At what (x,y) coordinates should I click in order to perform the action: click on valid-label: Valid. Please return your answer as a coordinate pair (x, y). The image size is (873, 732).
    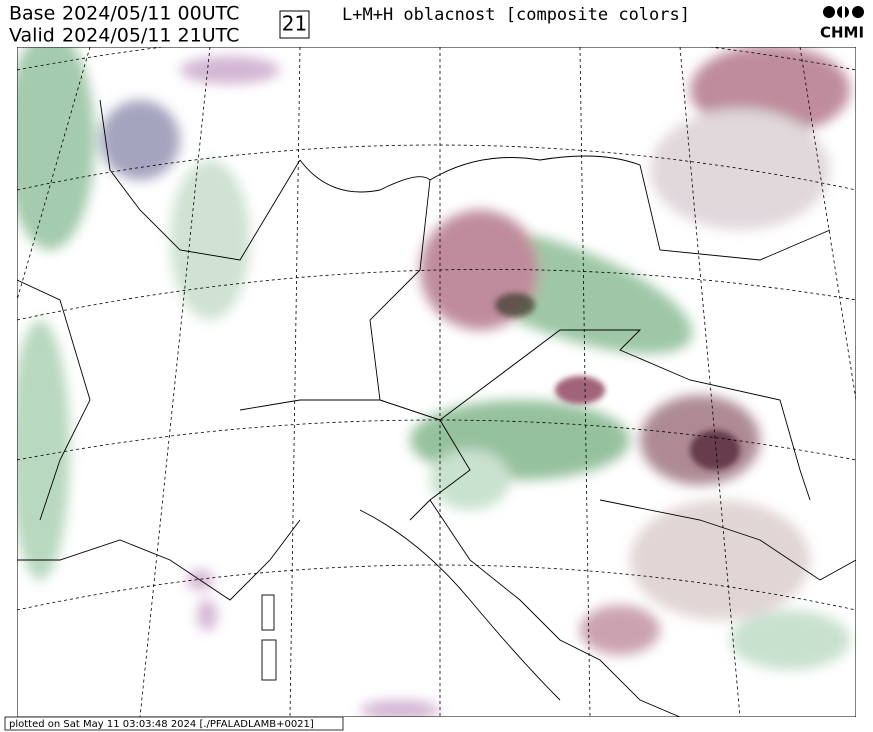
    Looking at the image, I should click on (32, 36).